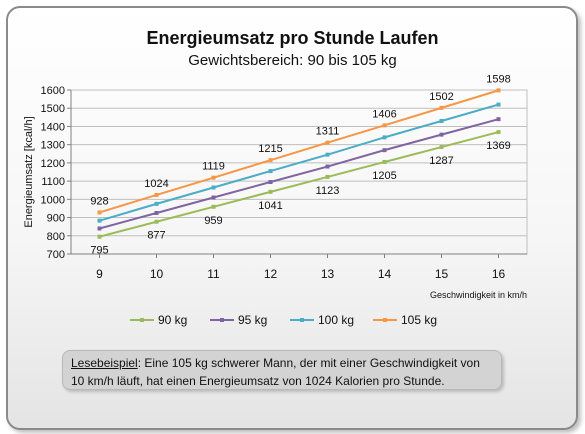  What do you see at coordinates (53, 146) in the screenshot?
I see `y-tick-label: 1300` at bounding box center [53, 146].